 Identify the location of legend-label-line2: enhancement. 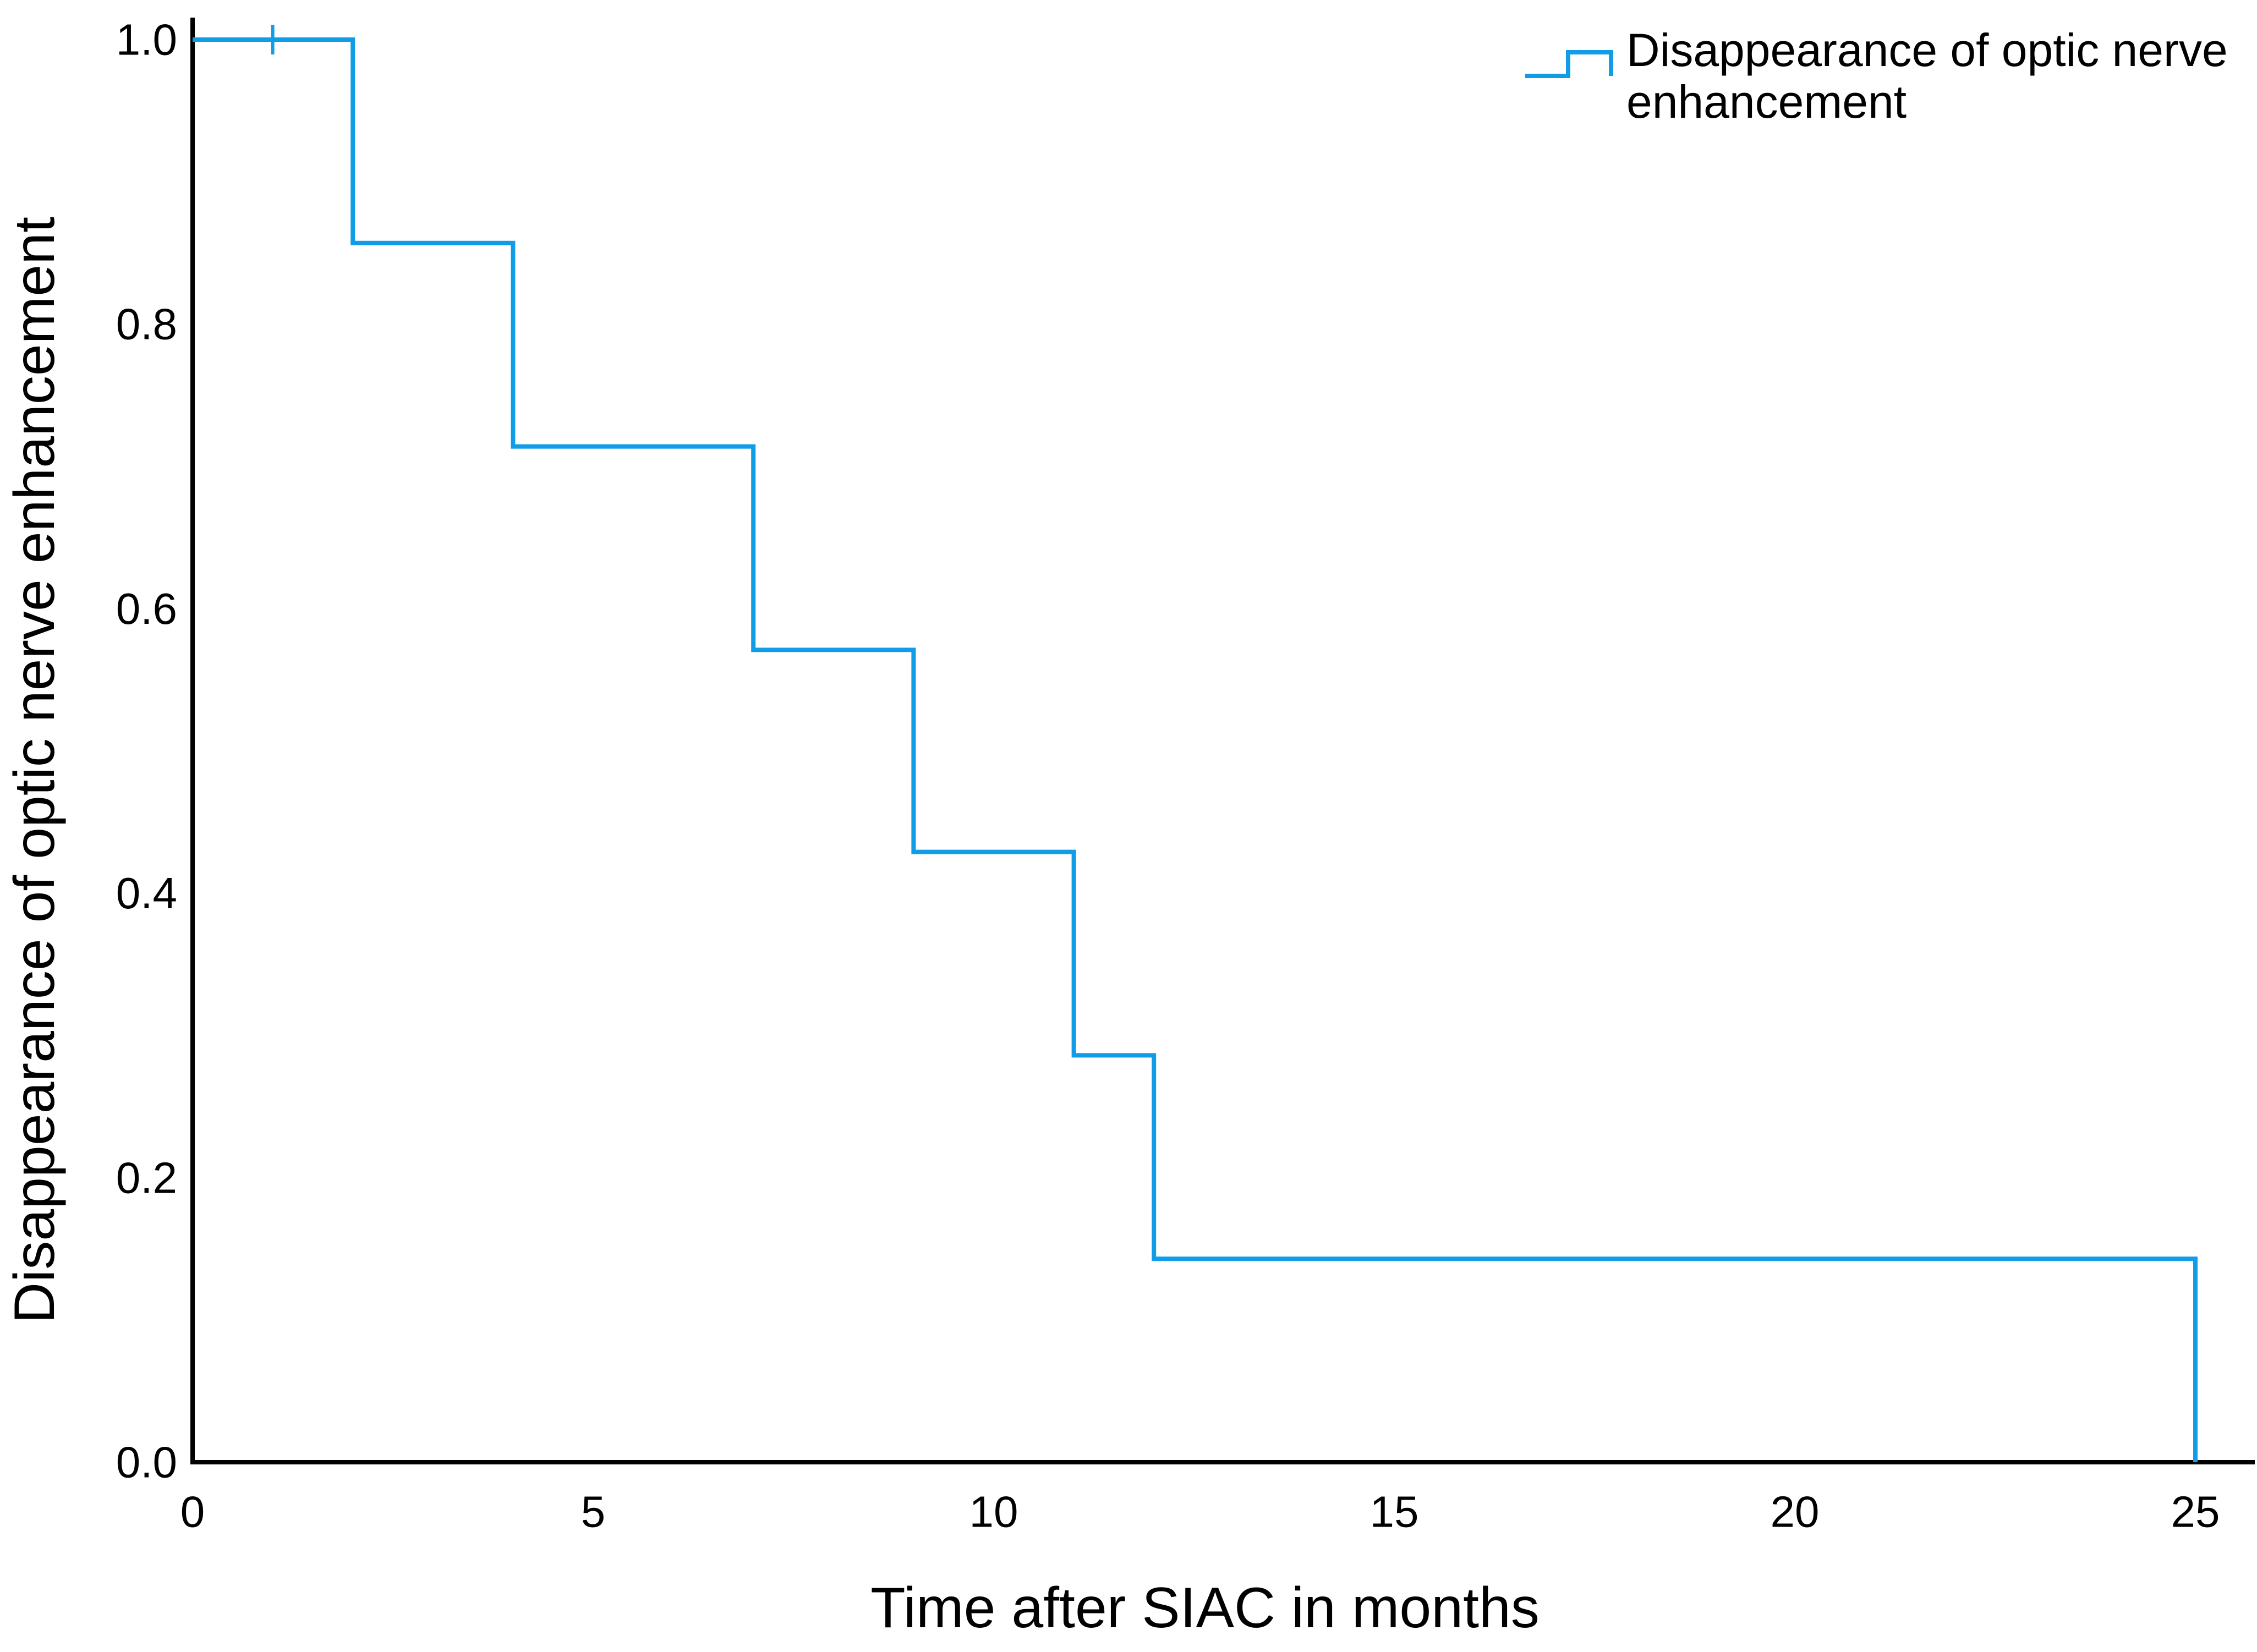
(1767, 102).